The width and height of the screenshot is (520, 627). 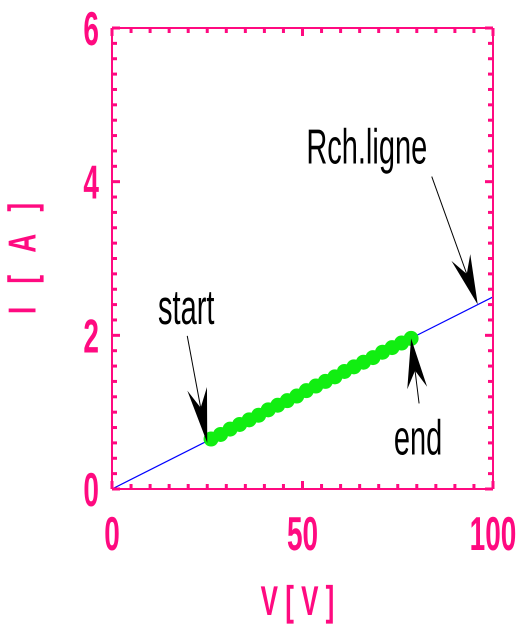 I want to click on y-tick-label: 6, so click(x=91, y=30).